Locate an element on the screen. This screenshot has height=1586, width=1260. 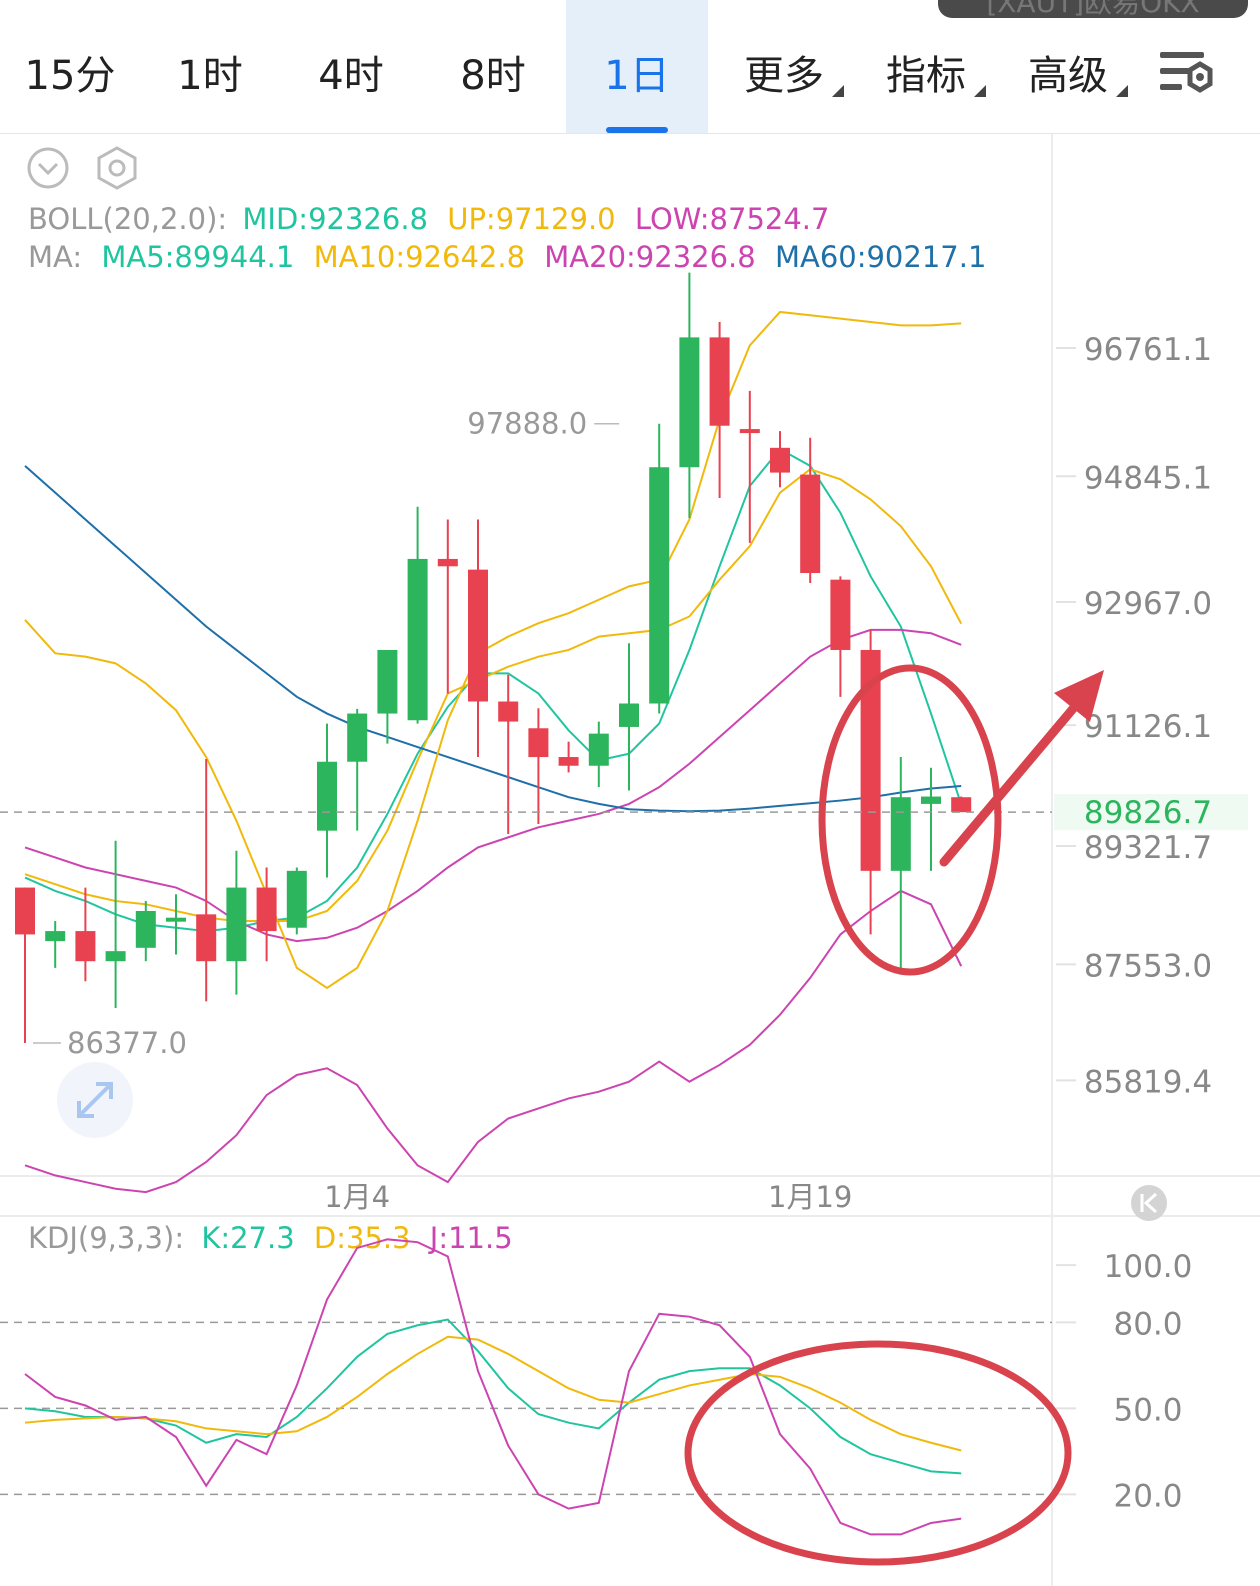
x-axis: 1月4 1月19 is located at coordinates (588, 1197).